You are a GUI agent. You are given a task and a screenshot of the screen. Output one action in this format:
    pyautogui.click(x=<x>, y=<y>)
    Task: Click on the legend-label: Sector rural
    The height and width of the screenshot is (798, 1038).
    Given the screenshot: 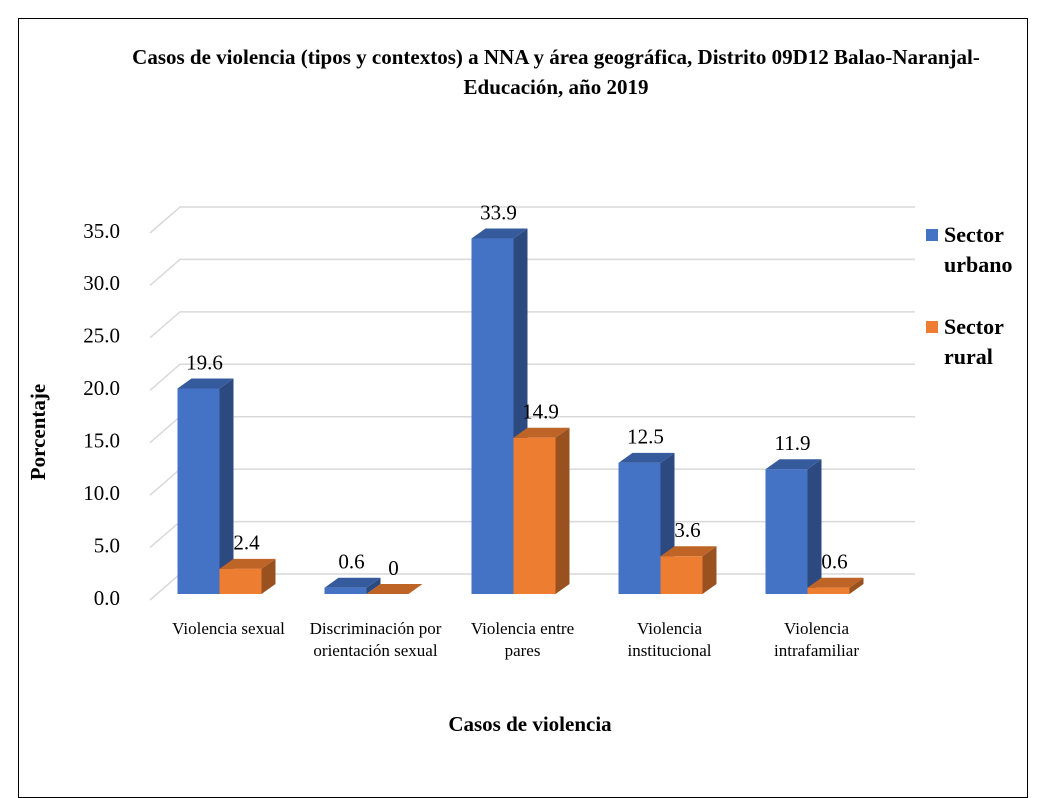 What is the action you would take?
    pyautogui.click(x=974, y=341)
    